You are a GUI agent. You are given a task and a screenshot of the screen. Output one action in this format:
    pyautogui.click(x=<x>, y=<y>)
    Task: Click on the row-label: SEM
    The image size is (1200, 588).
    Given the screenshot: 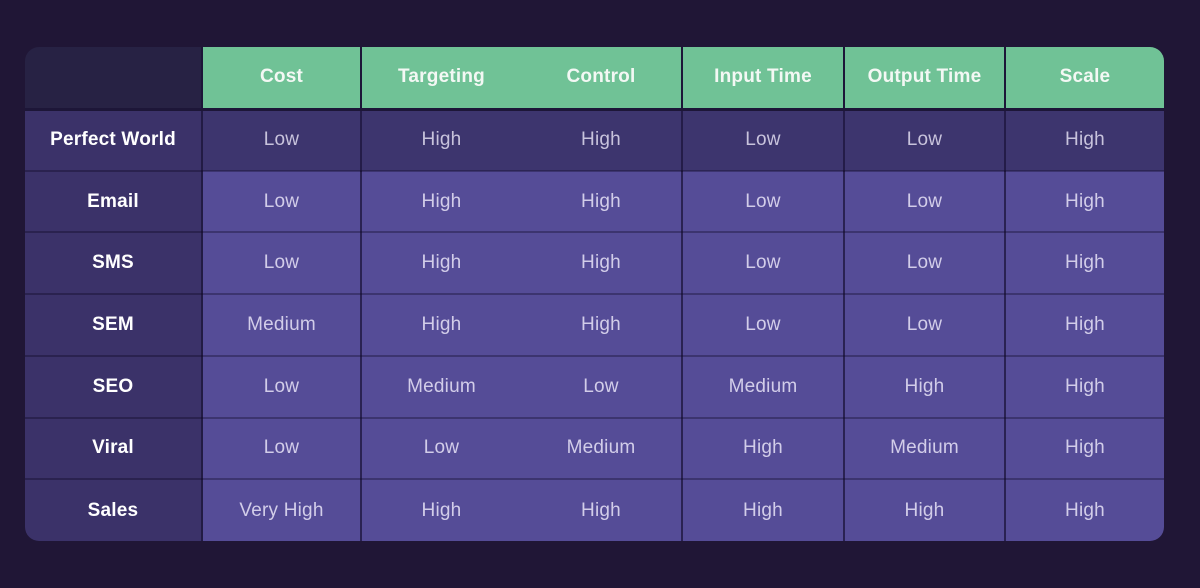 What is the action you would take?
    pyautogui.click(x=114, y=325)
    